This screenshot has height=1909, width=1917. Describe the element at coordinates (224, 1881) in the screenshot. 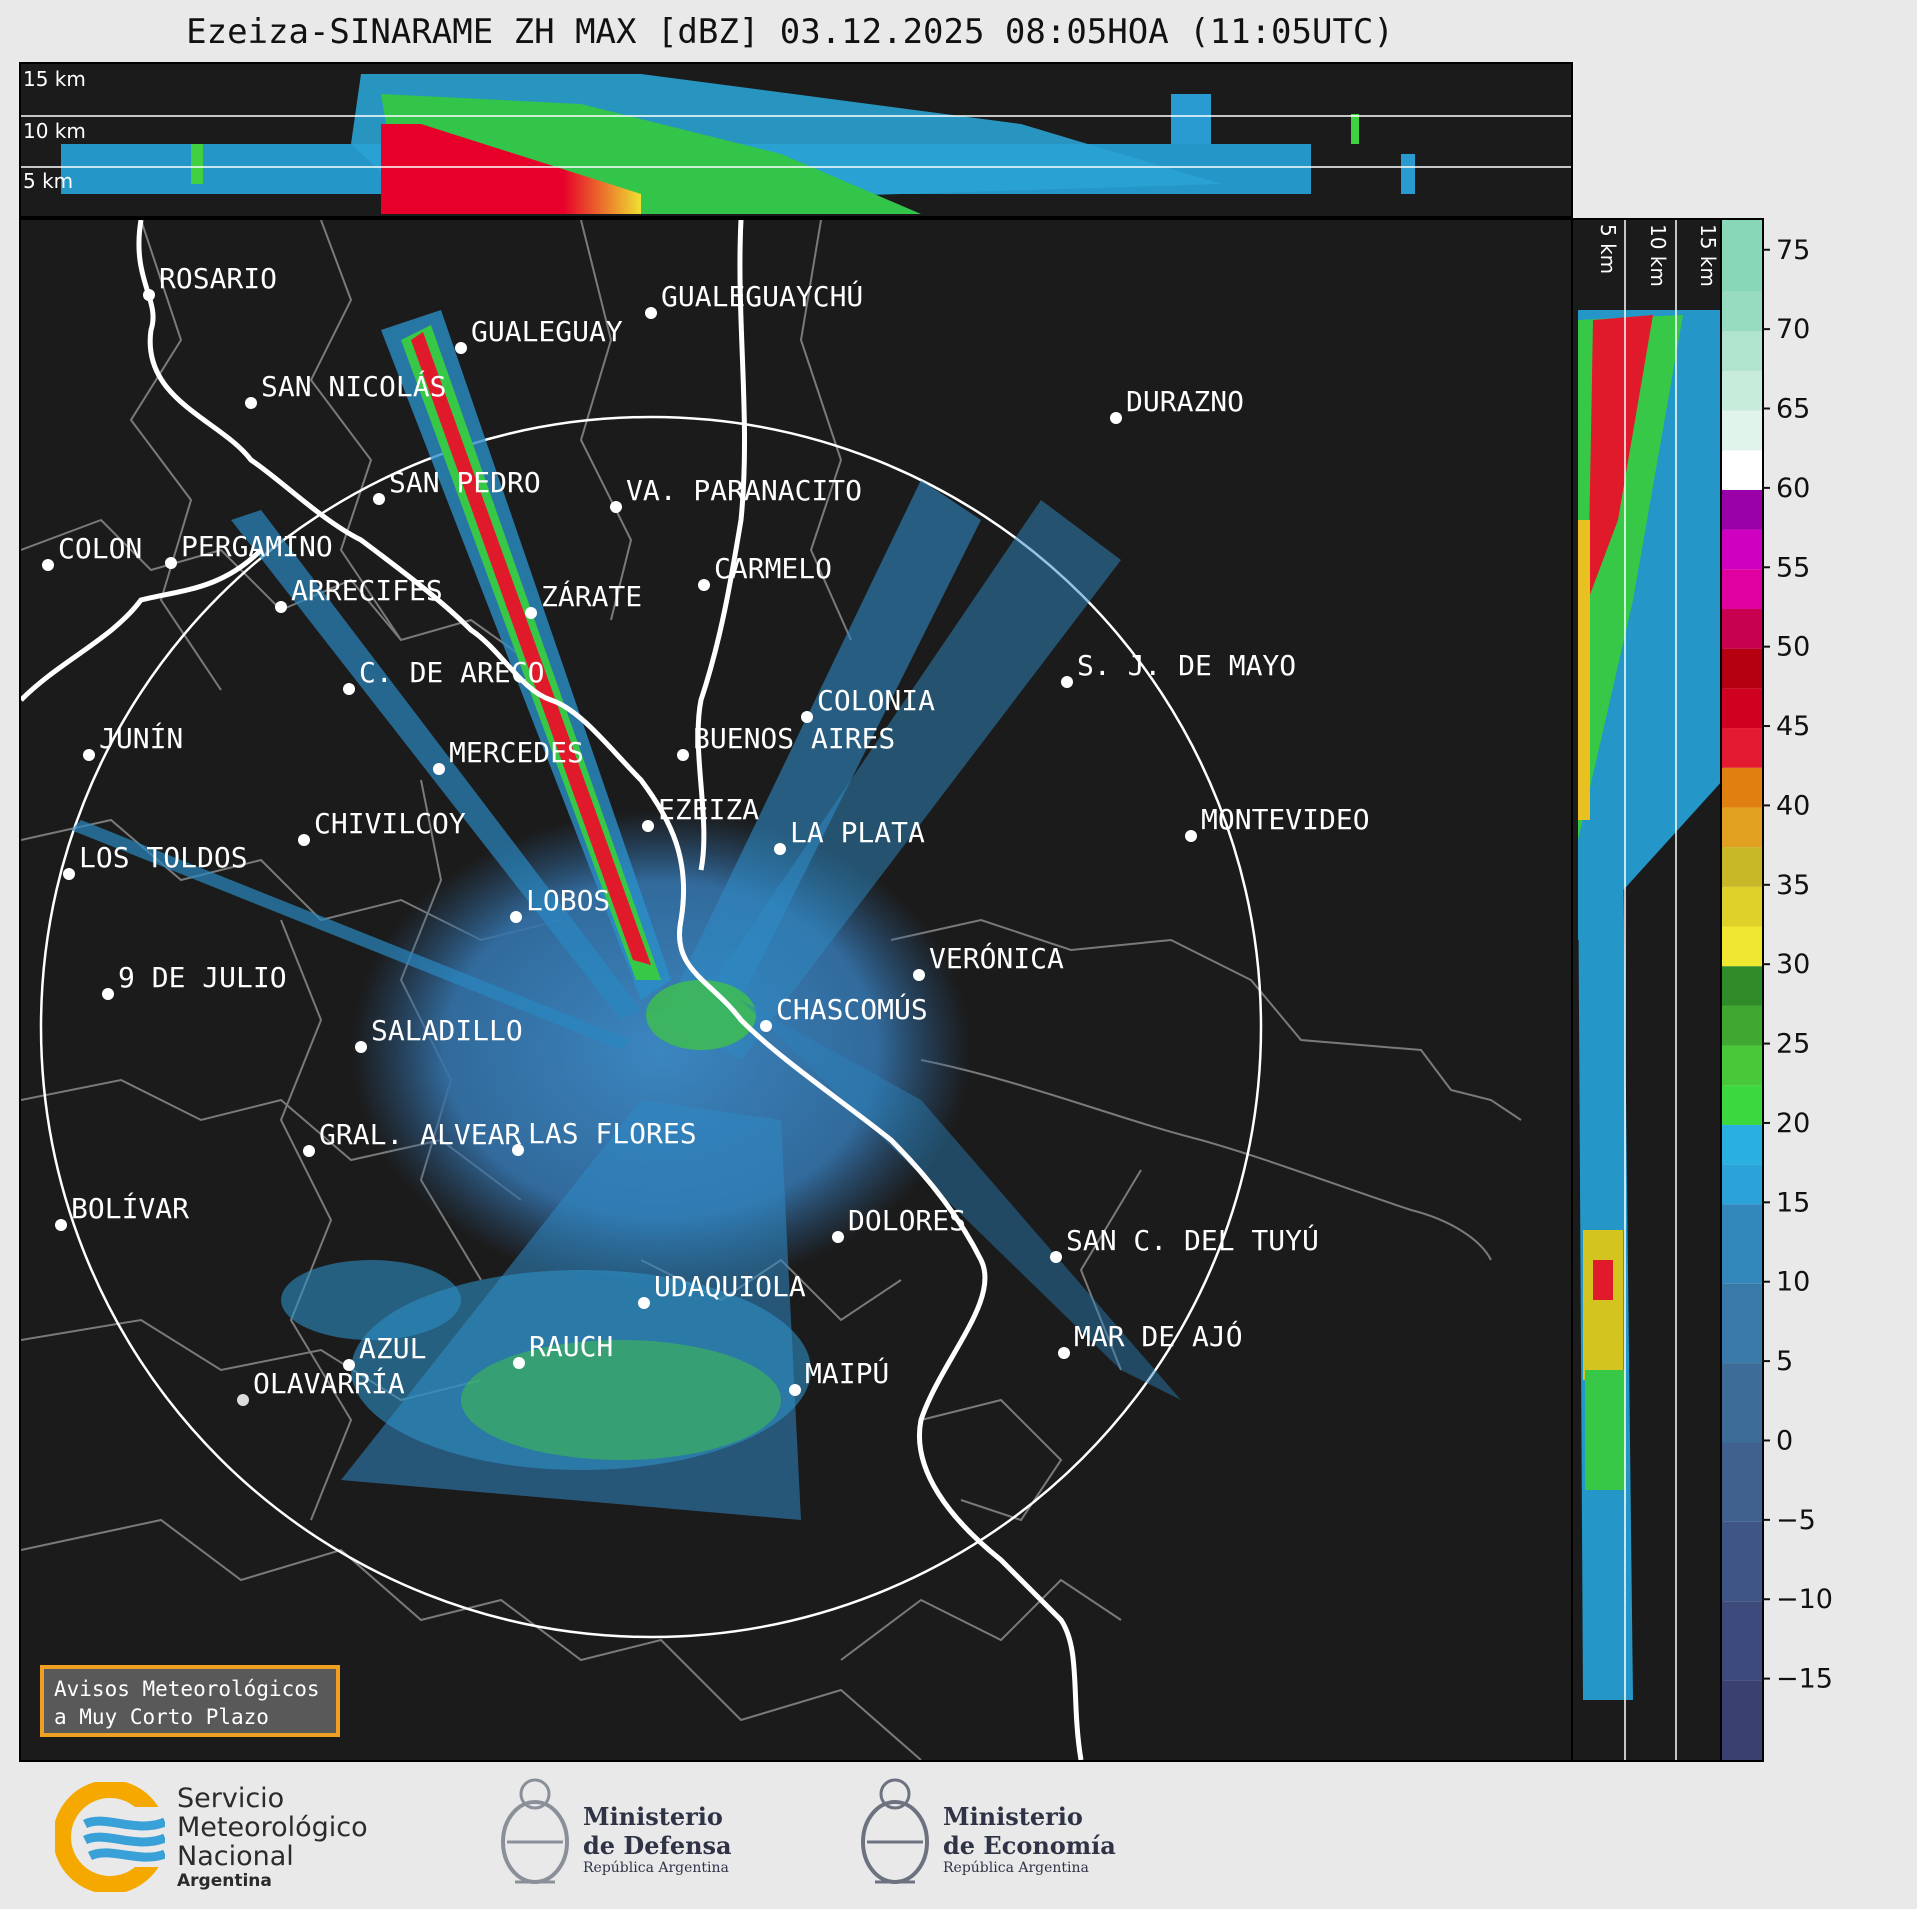

I see `smn-line4: Argentina` at that location.